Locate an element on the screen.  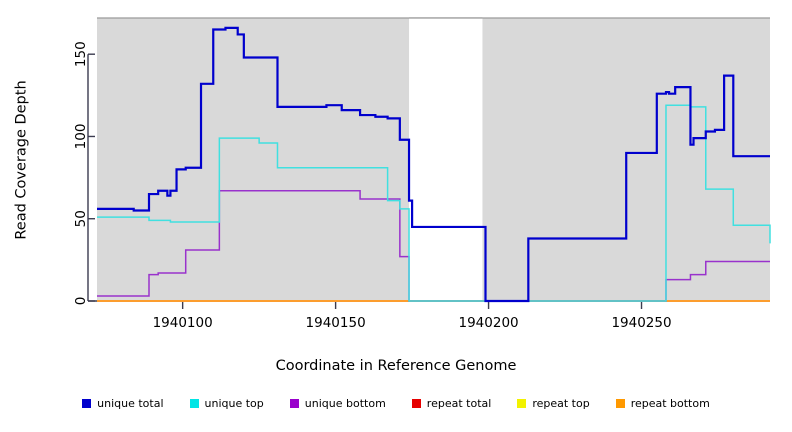
no-coverage-gap is located at coordinates (446, 159).